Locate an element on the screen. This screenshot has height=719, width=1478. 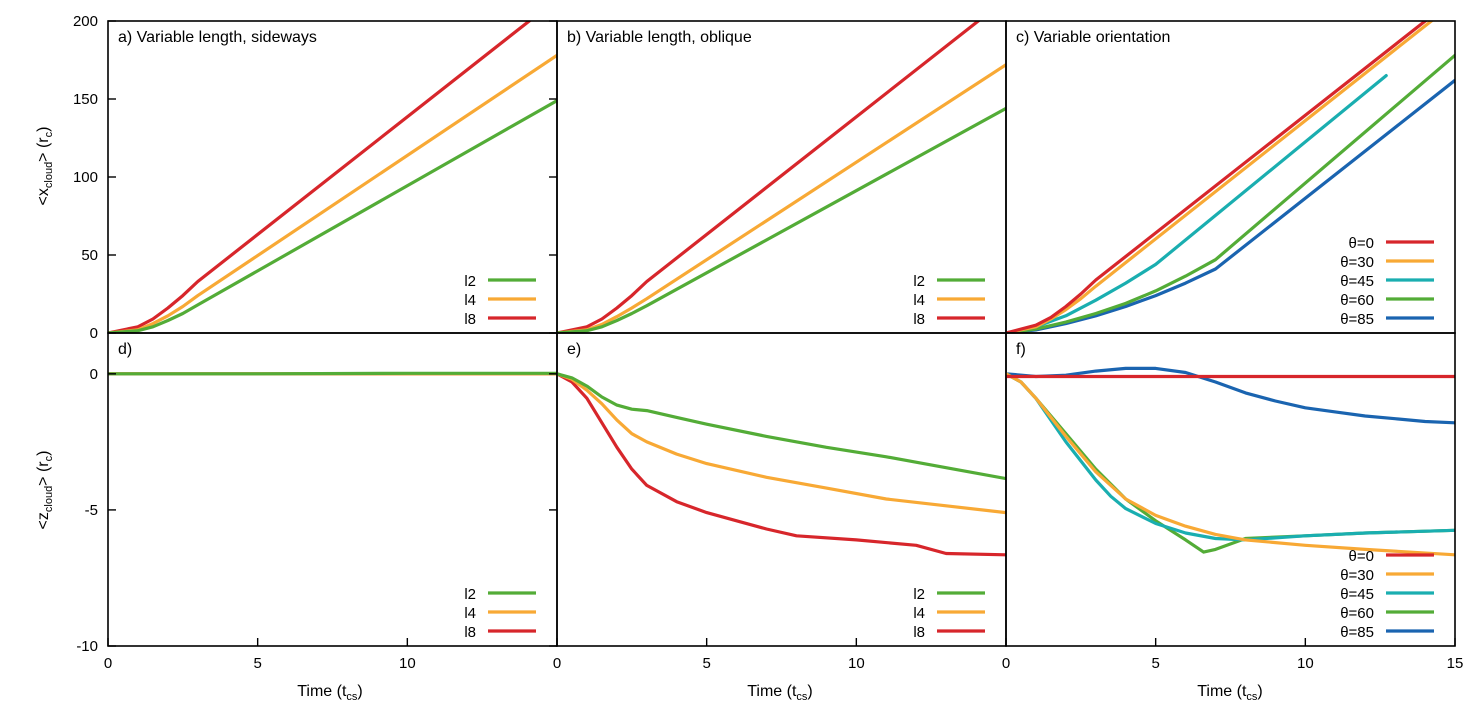
legend-label-d: l8 is located at coordinates (470, 632).